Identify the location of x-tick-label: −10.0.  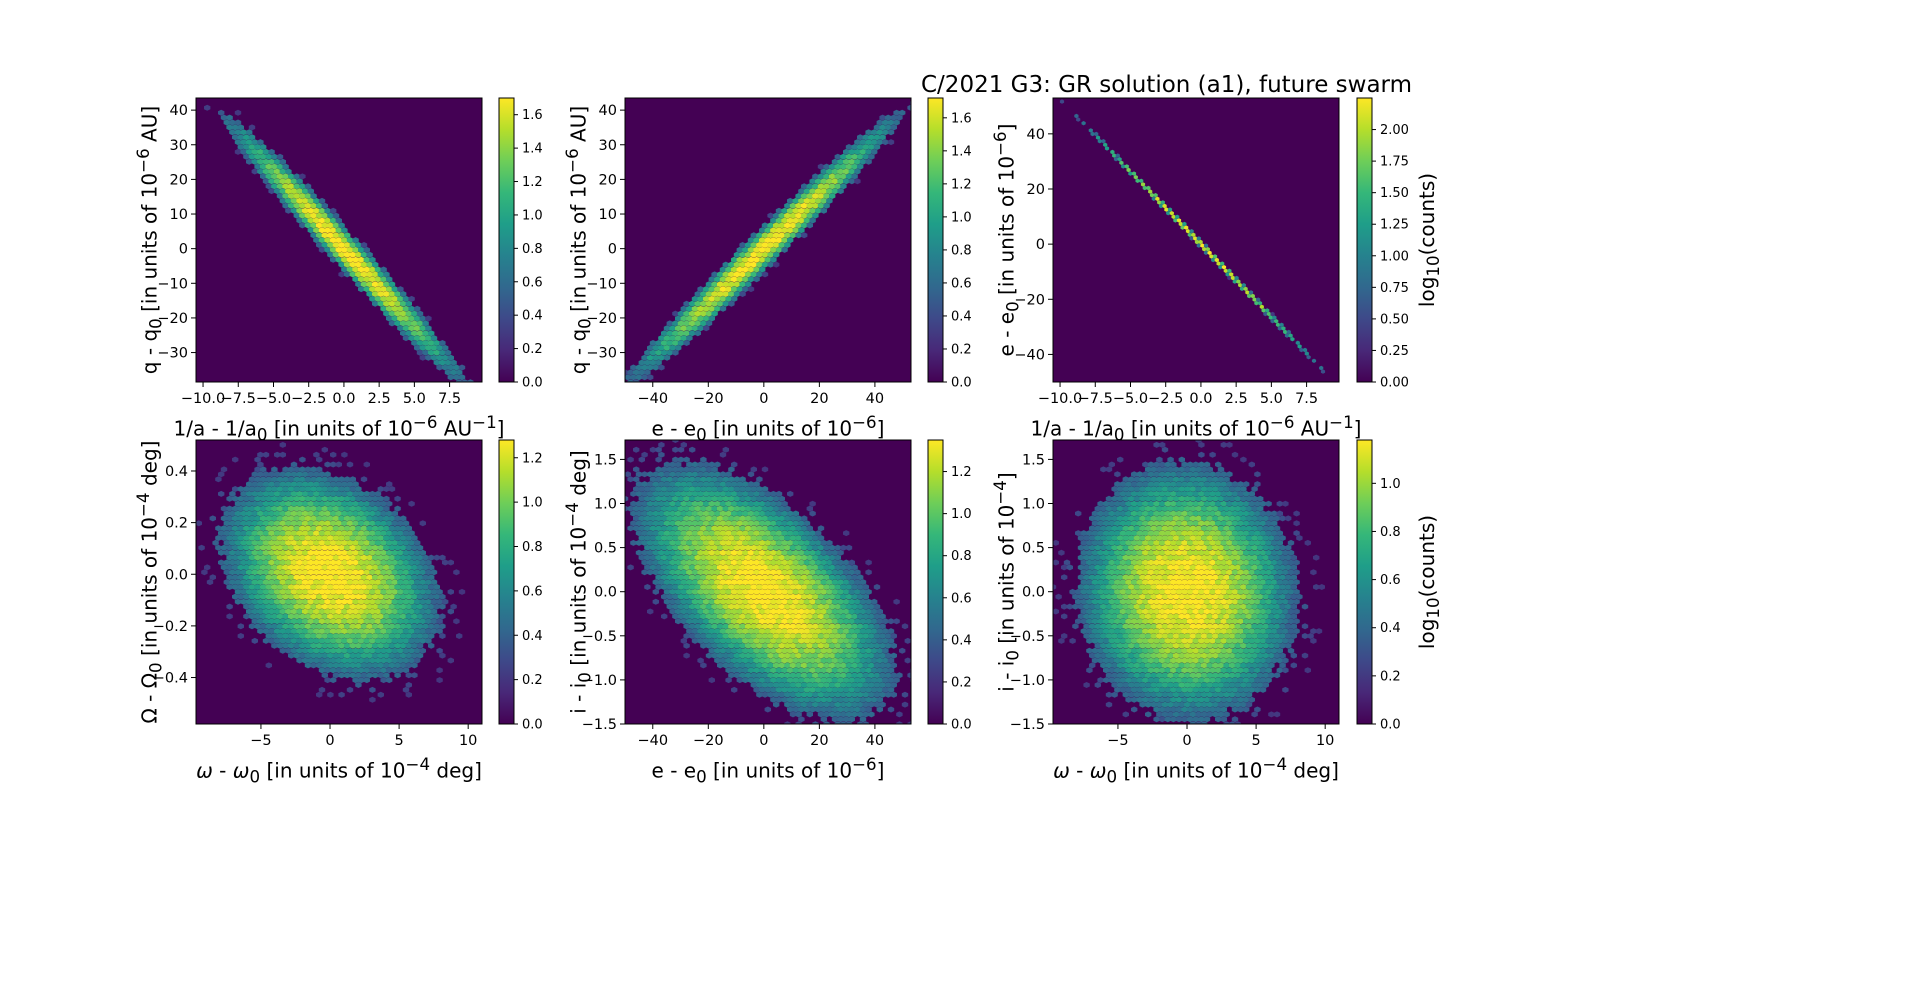
(1060, 399).